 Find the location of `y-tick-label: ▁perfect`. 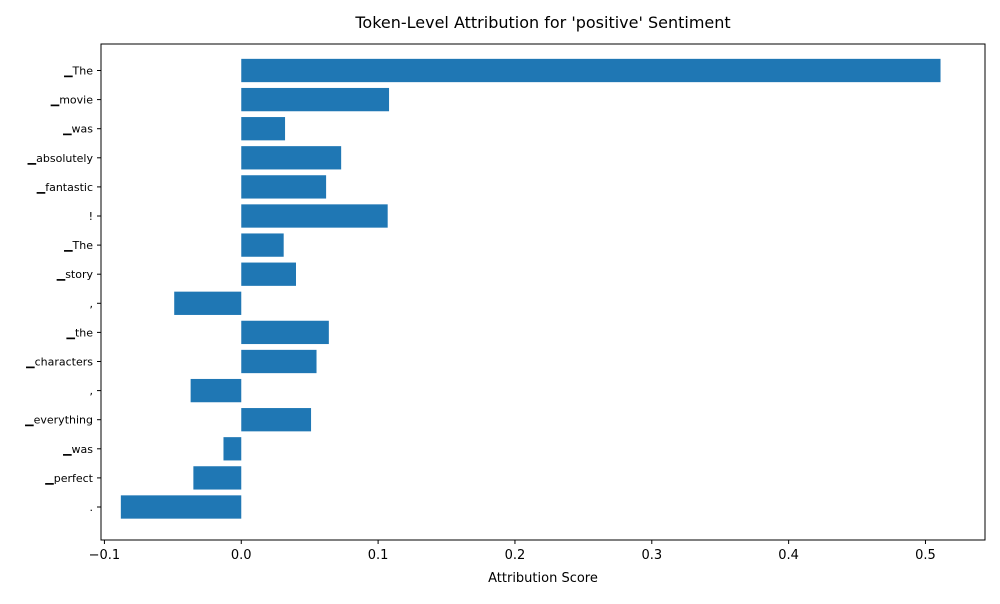

y-tick-label: ▁perfect is located at coordinates (68, 478).